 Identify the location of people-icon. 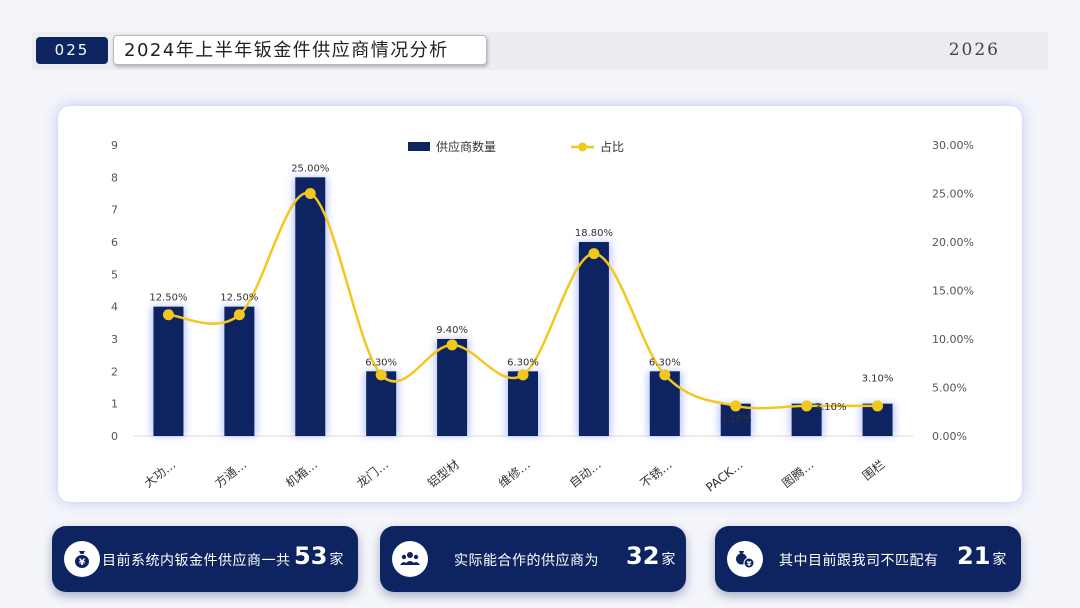
(410, 559).